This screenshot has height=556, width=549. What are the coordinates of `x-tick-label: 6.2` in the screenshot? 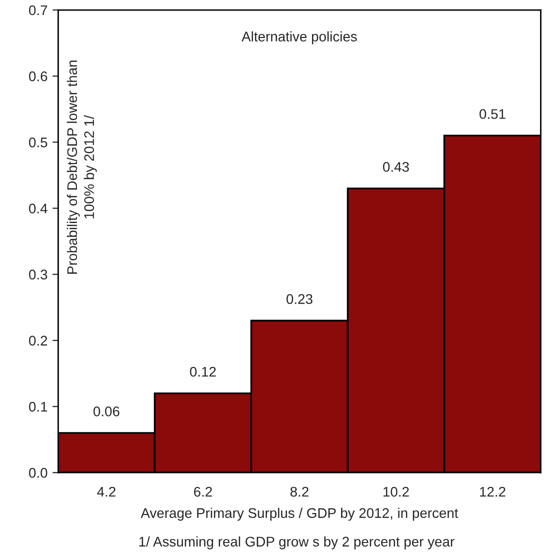 It's located at (203, 491).